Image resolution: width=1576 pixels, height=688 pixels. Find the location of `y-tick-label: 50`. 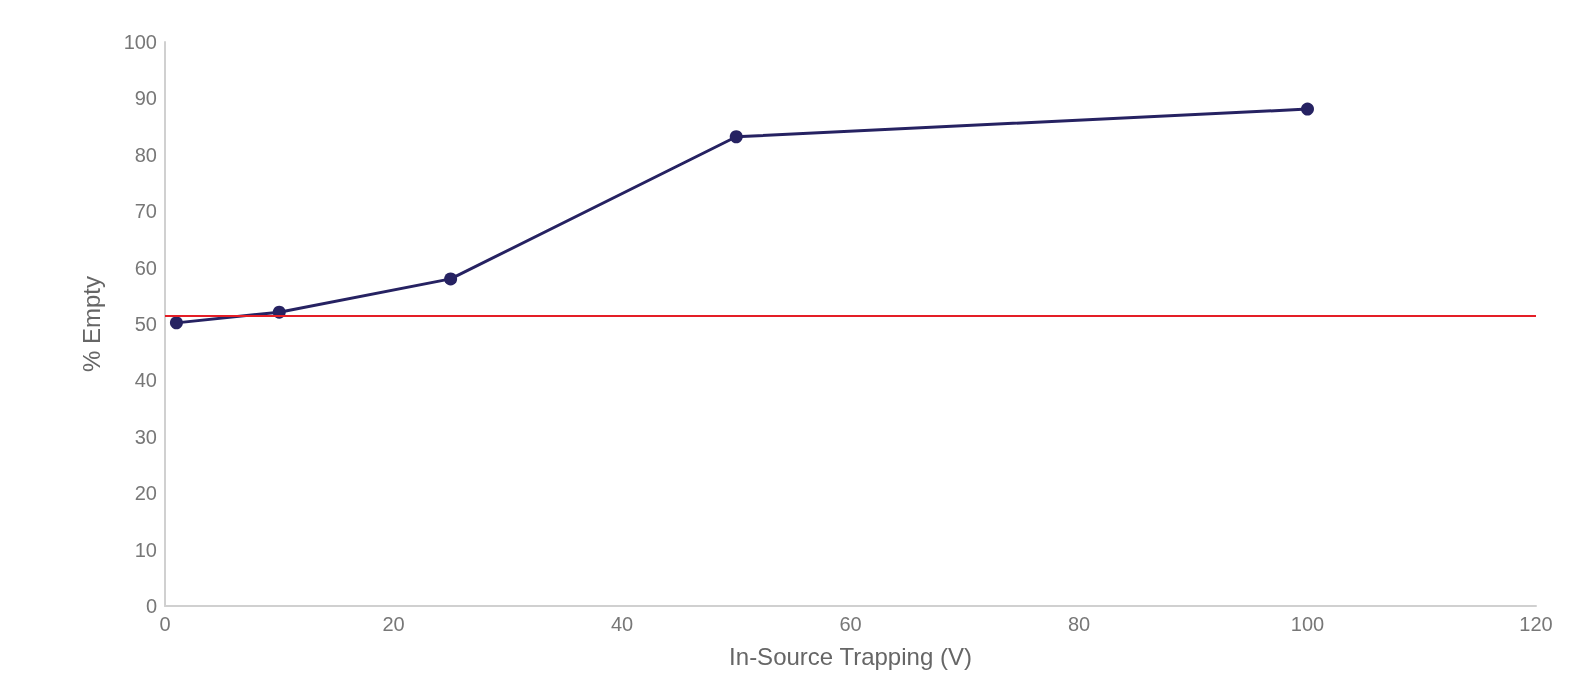

y-tick-label: 50 is located at coordinates (145, 324).